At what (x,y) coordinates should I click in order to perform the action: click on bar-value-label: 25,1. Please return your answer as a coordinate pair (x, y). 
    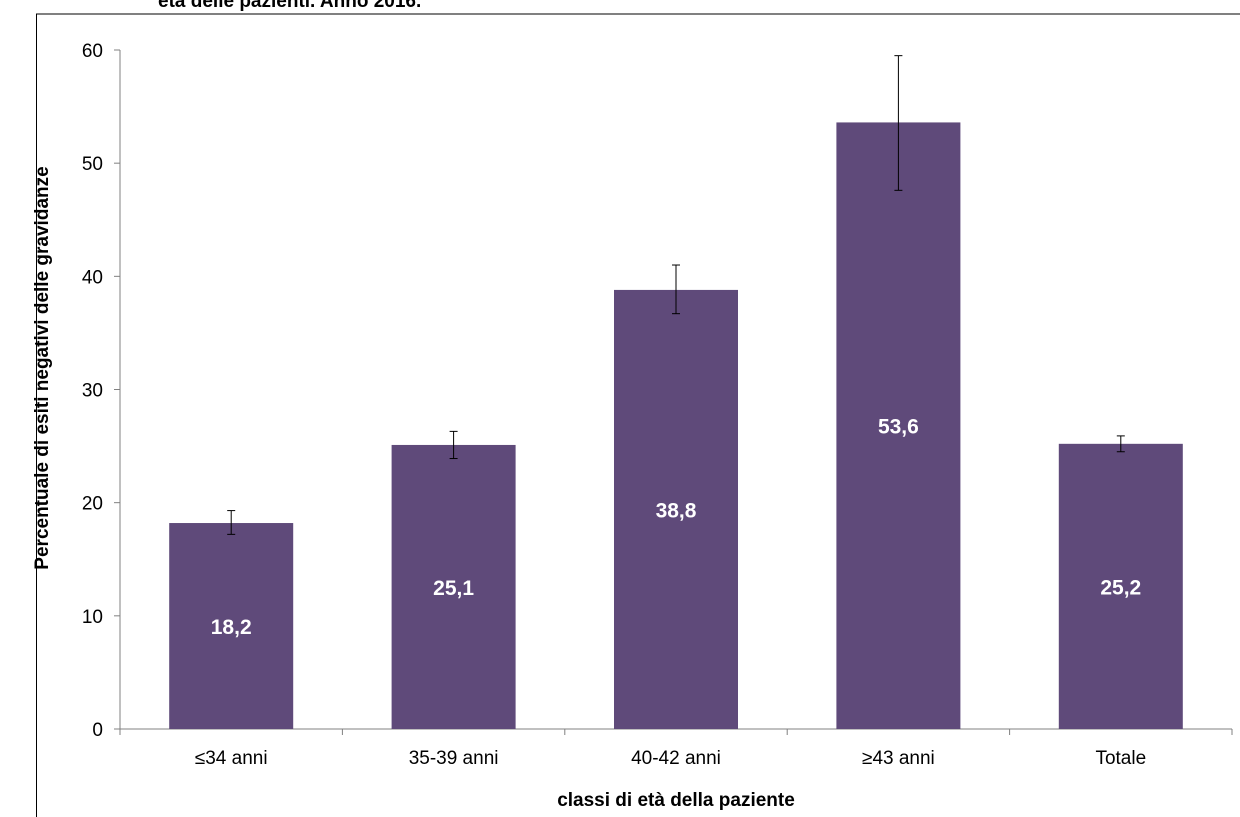
    Looking at the image, I should click on (453, 588).